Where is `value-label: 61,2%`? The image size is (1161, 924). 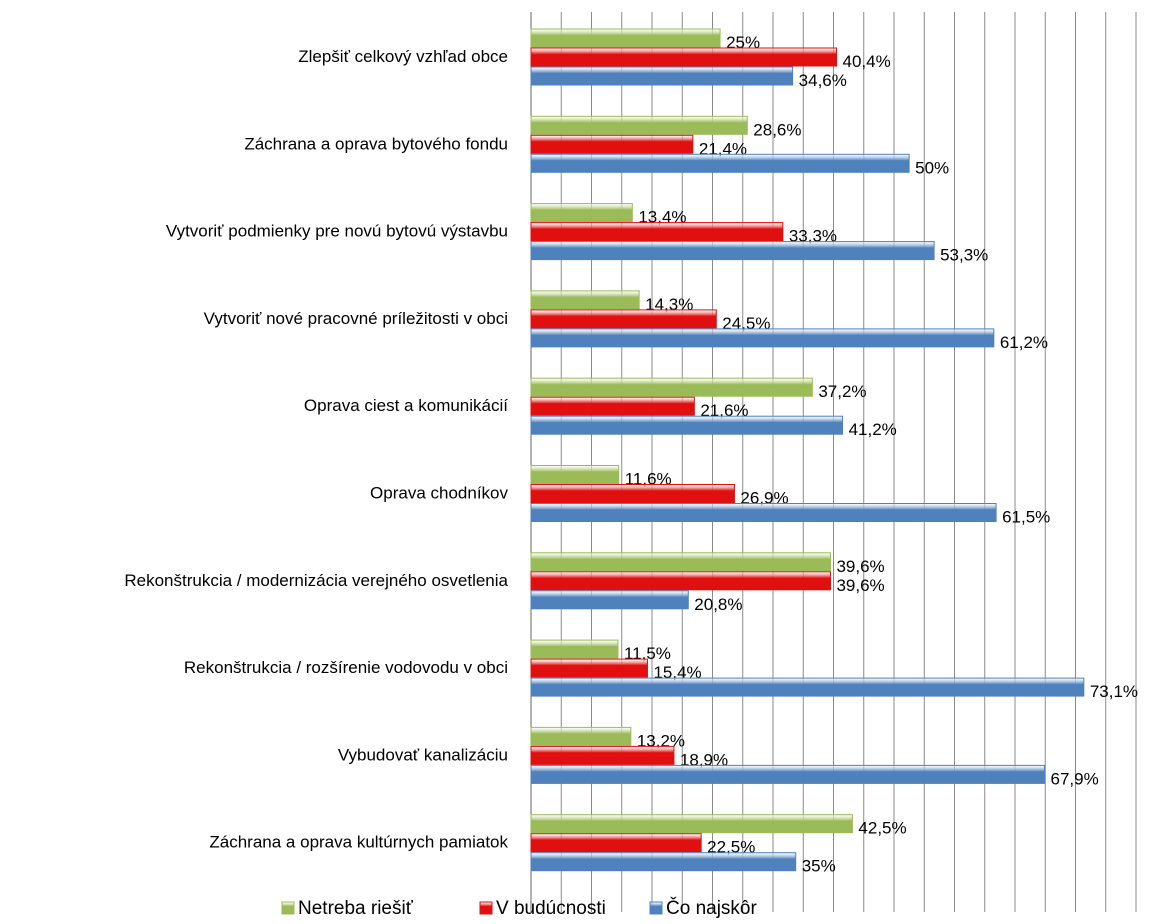 value-label: 61,2% is located at coordinates (1024, 342).